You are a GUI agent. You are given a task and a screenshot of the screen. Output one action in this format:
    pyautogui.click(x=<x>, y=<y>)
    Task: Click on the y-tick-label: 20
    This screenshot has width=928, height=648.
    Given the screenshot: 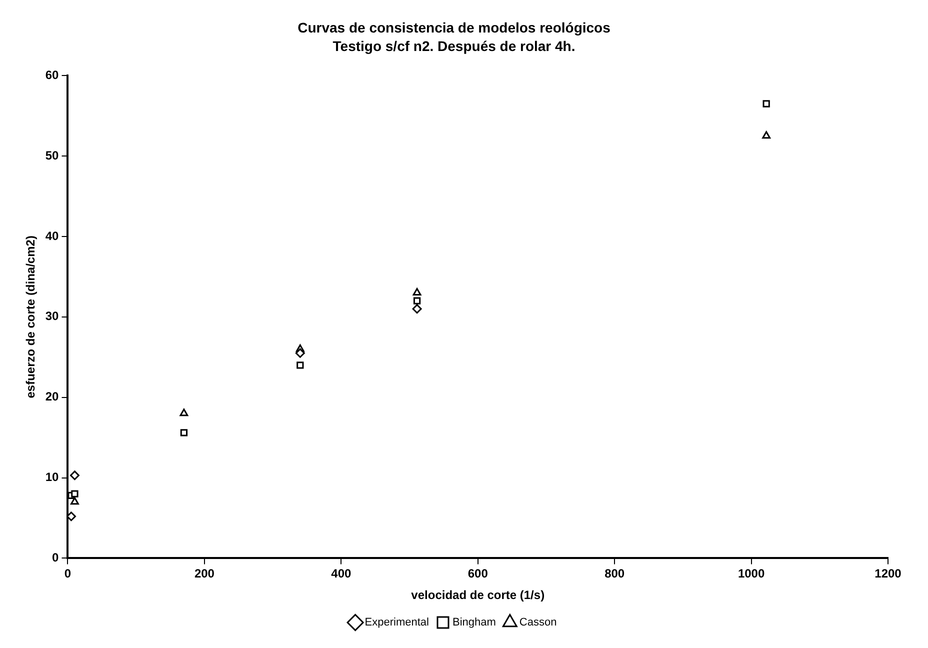 What is the action you would take?
    pyautogui.click(x=52, y=397)
    